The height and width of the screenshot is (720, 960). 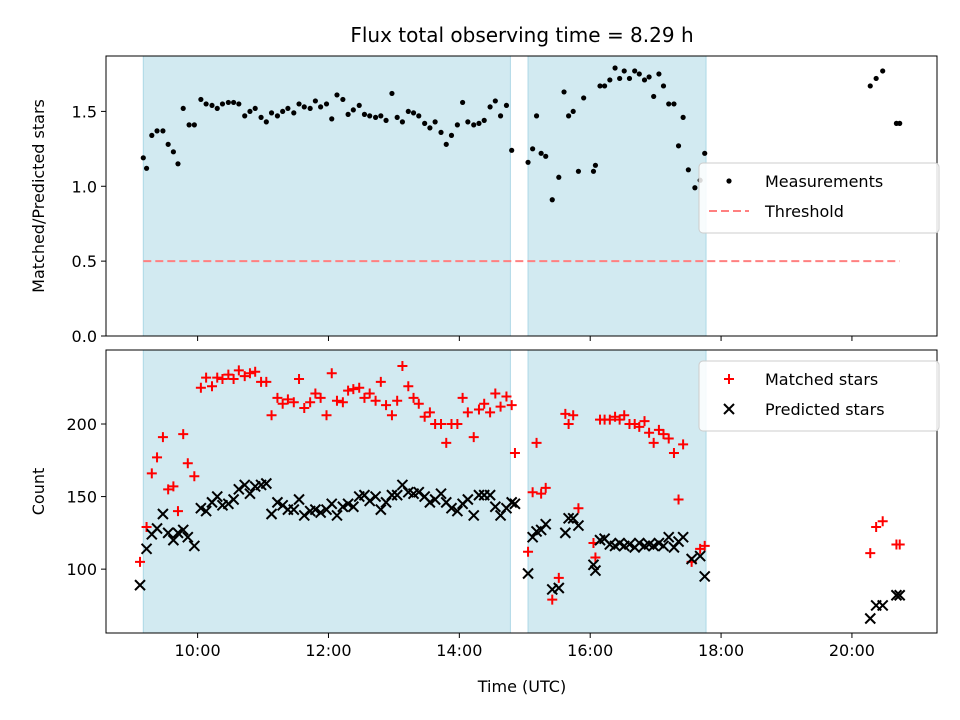 What do you see at coordinates (729, 409) in the screenshot?
I see `legend-swatch-predicted-stars` at bounding box center [729, 409].